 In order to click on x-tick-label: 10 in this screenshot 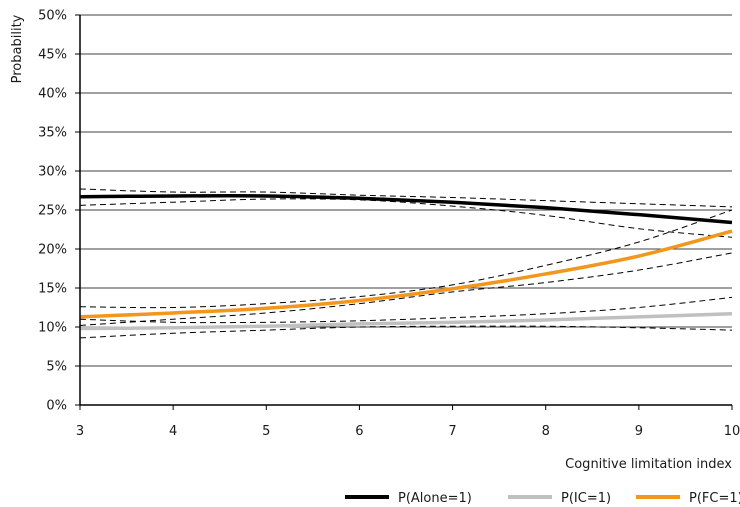, I will do `click(732, 431)`.